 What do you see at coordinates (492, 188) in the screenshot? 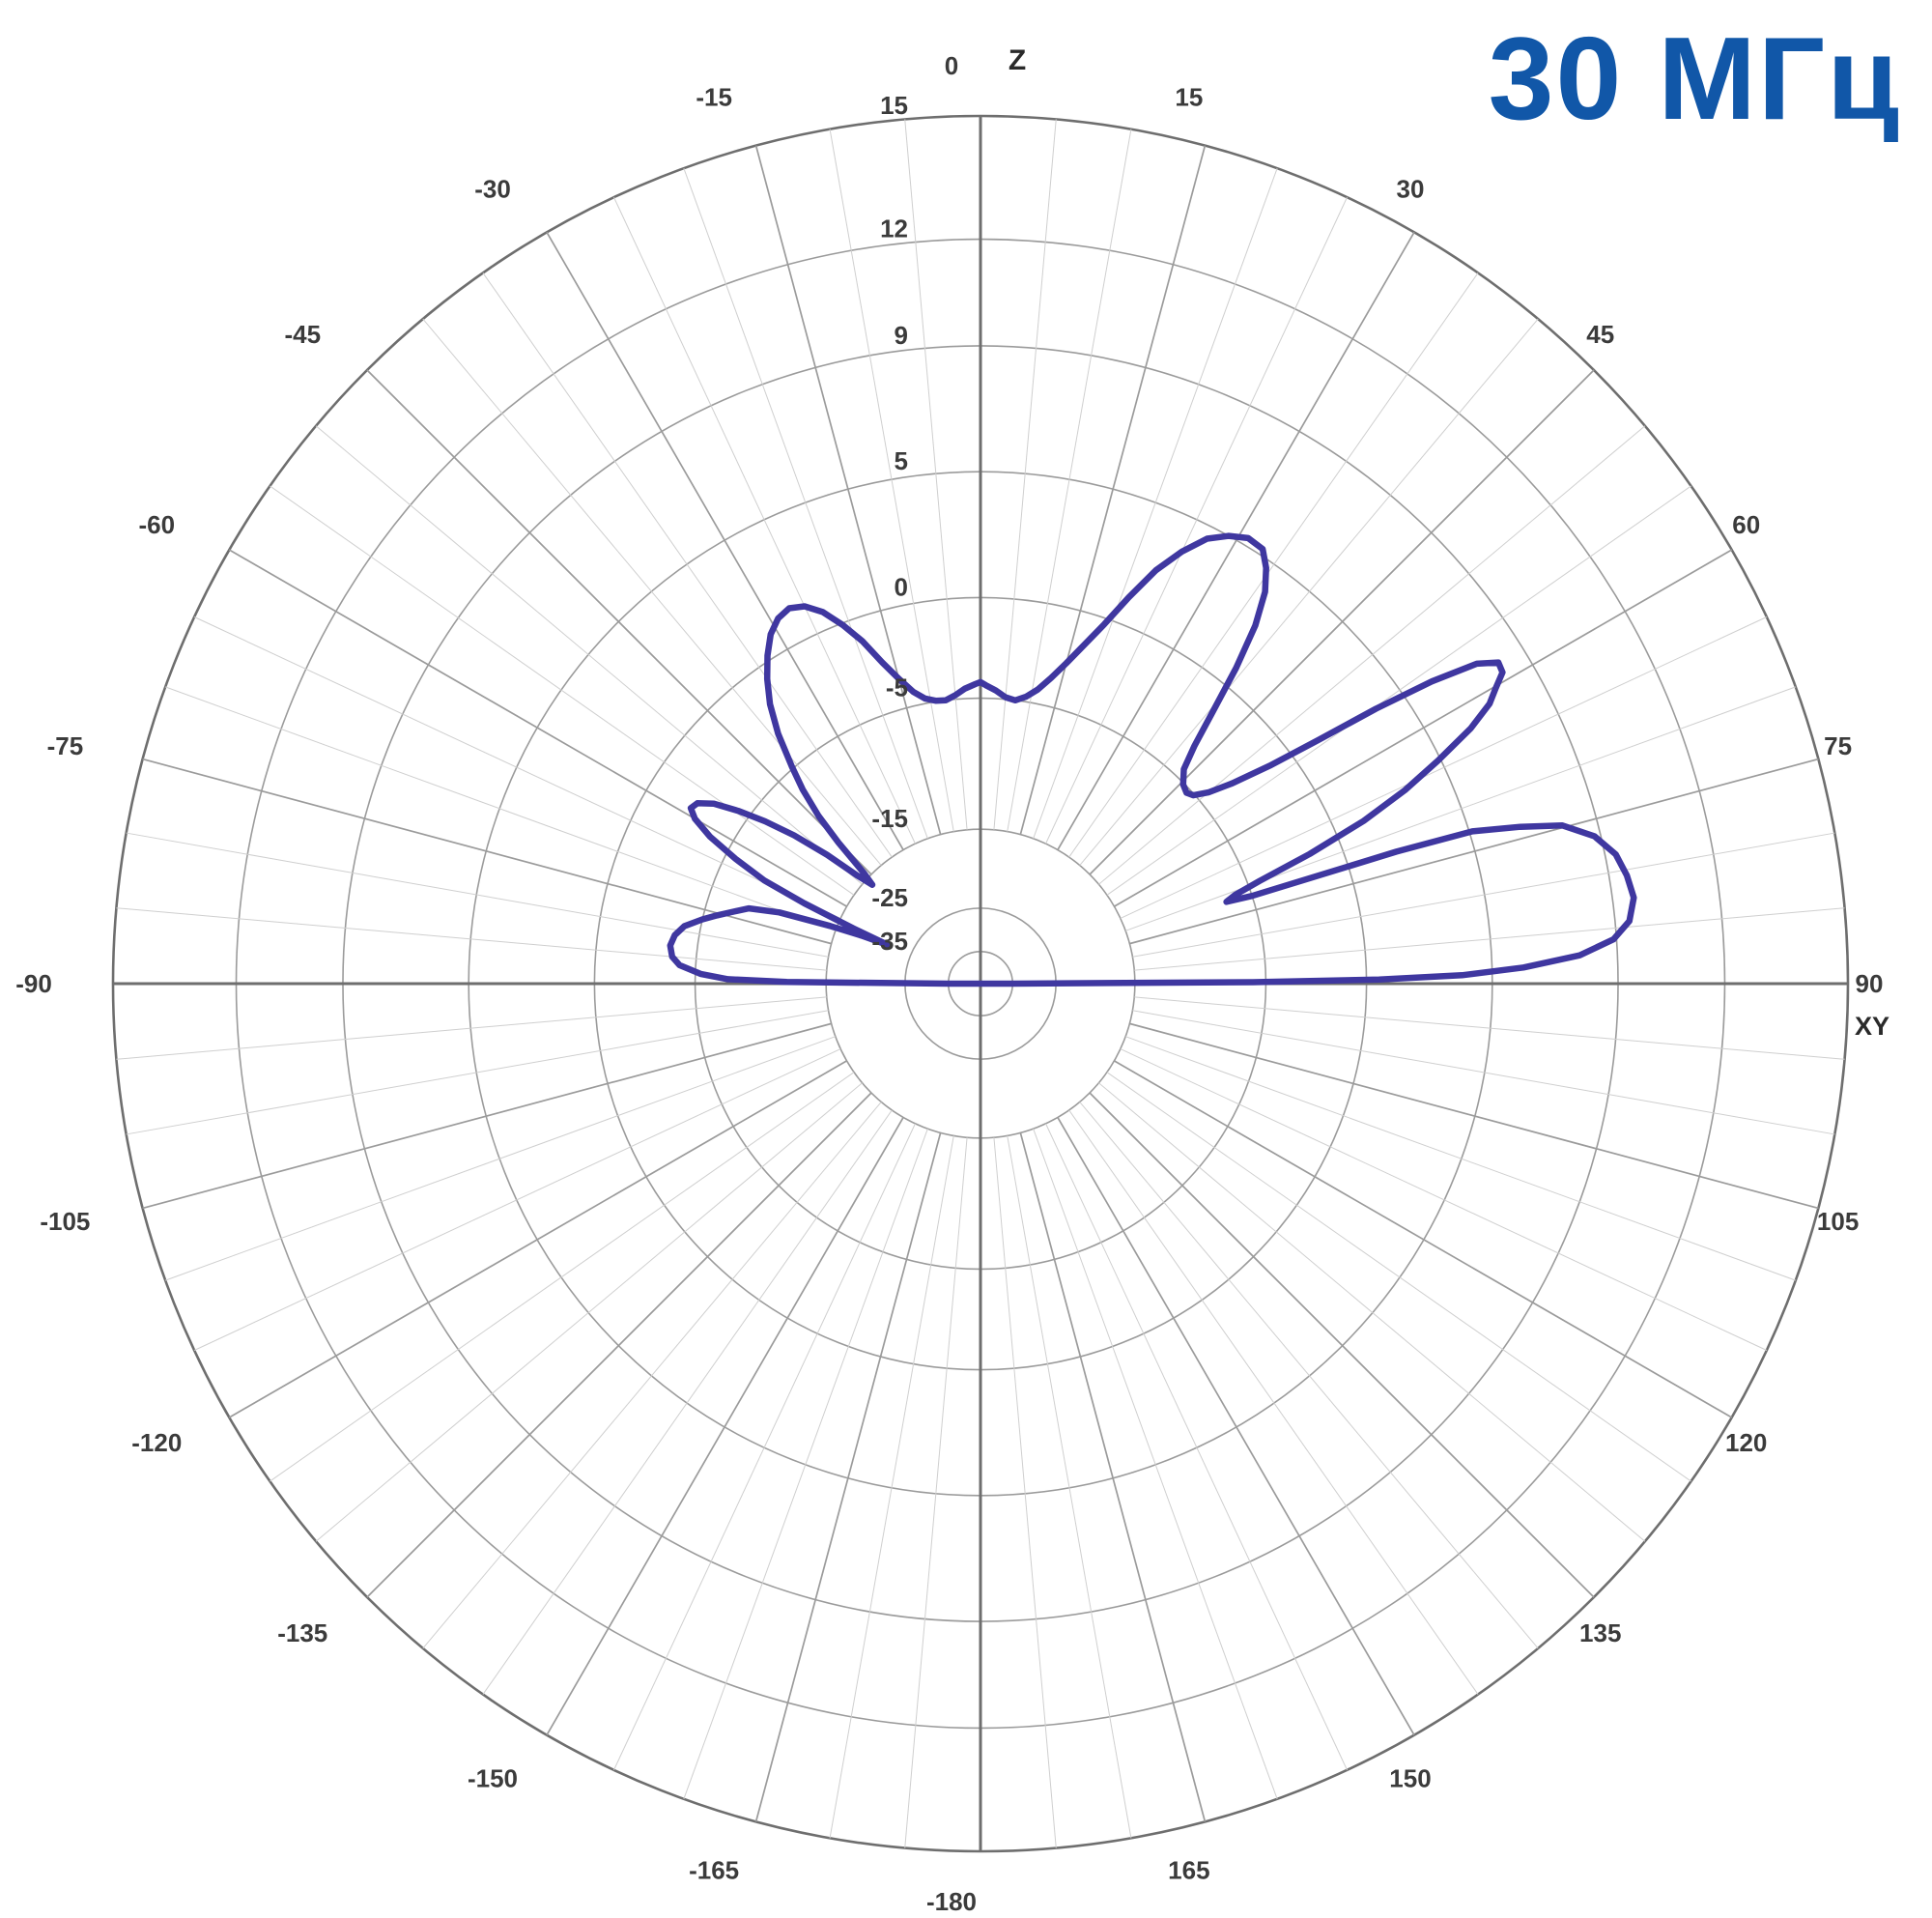
I see `angle-tick-label: -30` at bounding box center [492, 188].